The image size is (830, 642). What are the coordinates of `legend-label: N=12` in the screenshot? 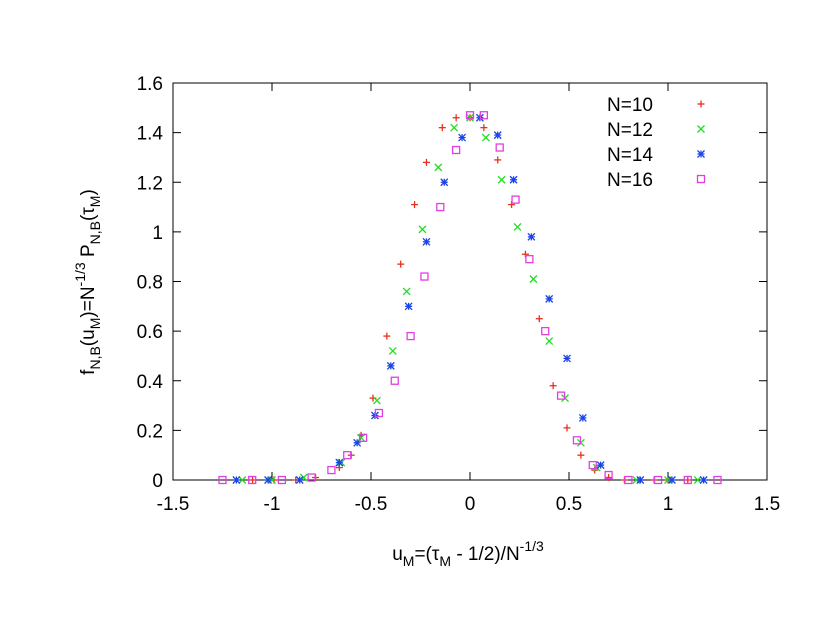 It's located at (630, 130).